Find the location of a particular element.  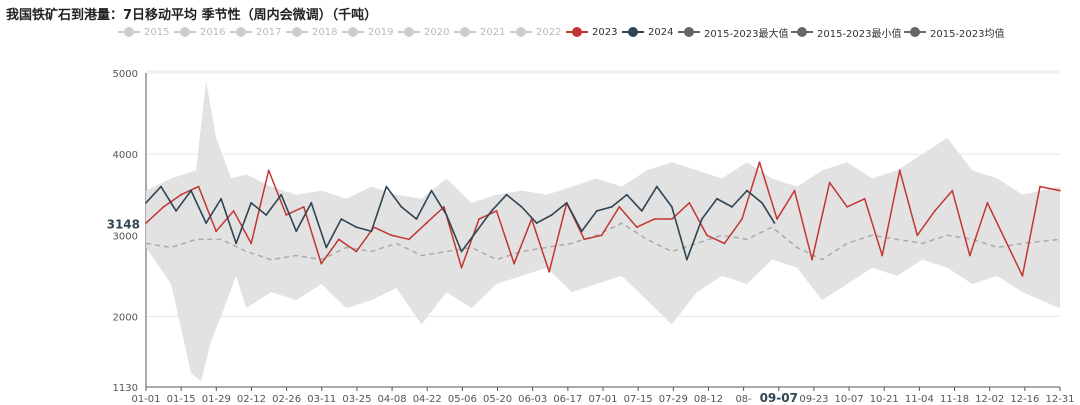

x-tick-label: 05-06 is located at coordinates (462, 399).